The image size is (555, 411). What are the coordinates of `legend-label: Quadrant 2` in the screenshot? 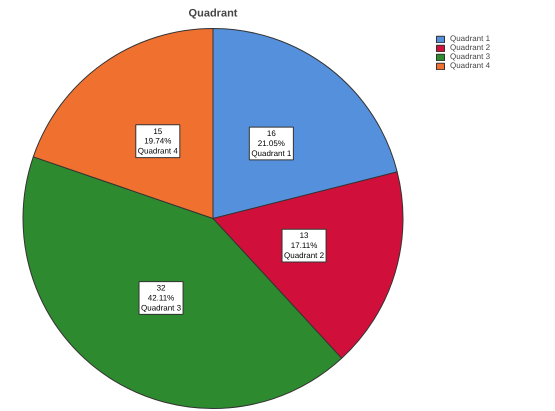 It's located at (470, 47).